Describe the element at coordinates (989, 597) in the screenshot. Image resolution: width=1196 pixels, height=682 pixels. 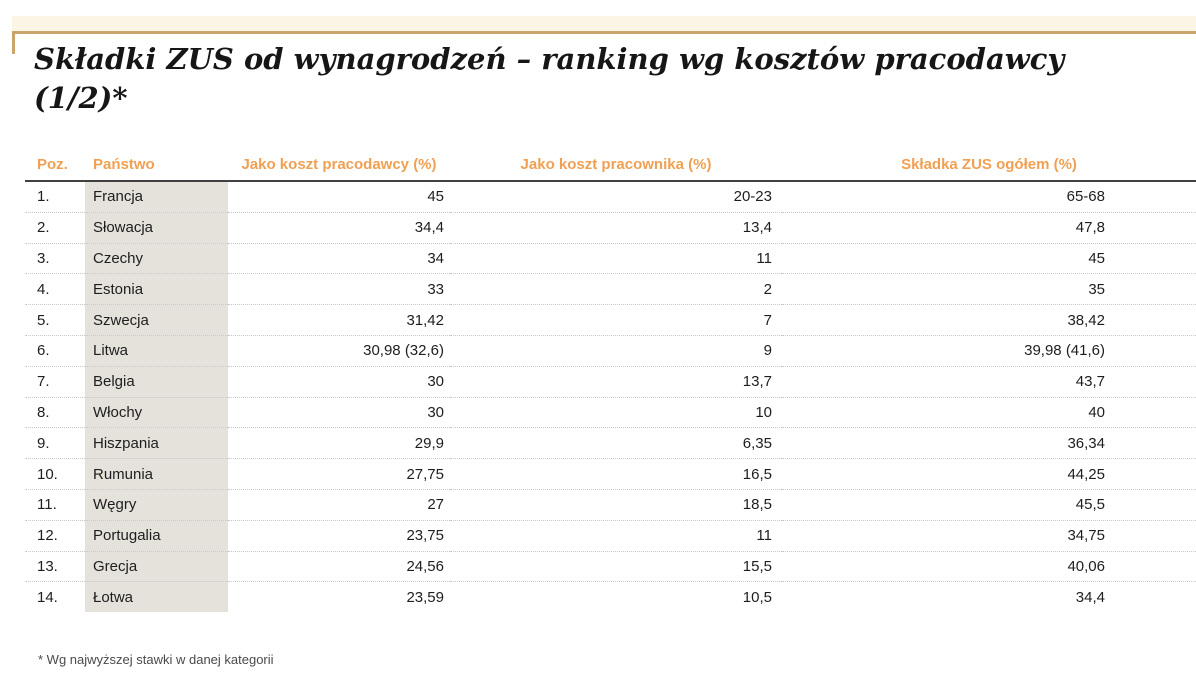
I see `cell-total-contribution: 34,4` at that location.